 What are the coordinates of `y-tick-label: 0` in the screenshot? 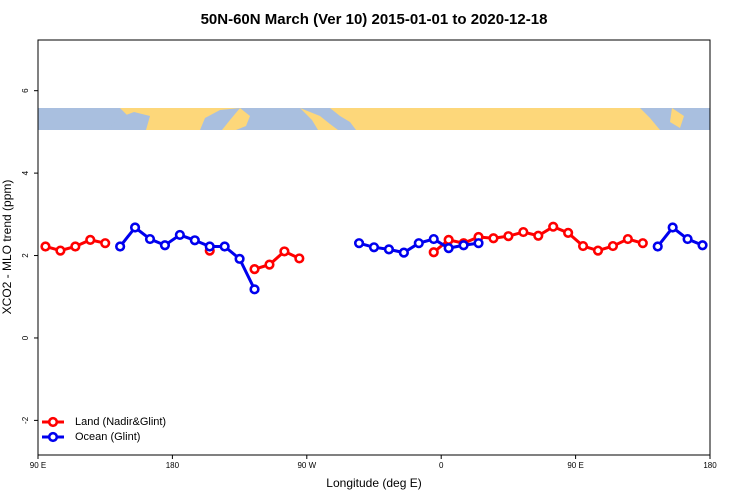 It's located at (25, 337).